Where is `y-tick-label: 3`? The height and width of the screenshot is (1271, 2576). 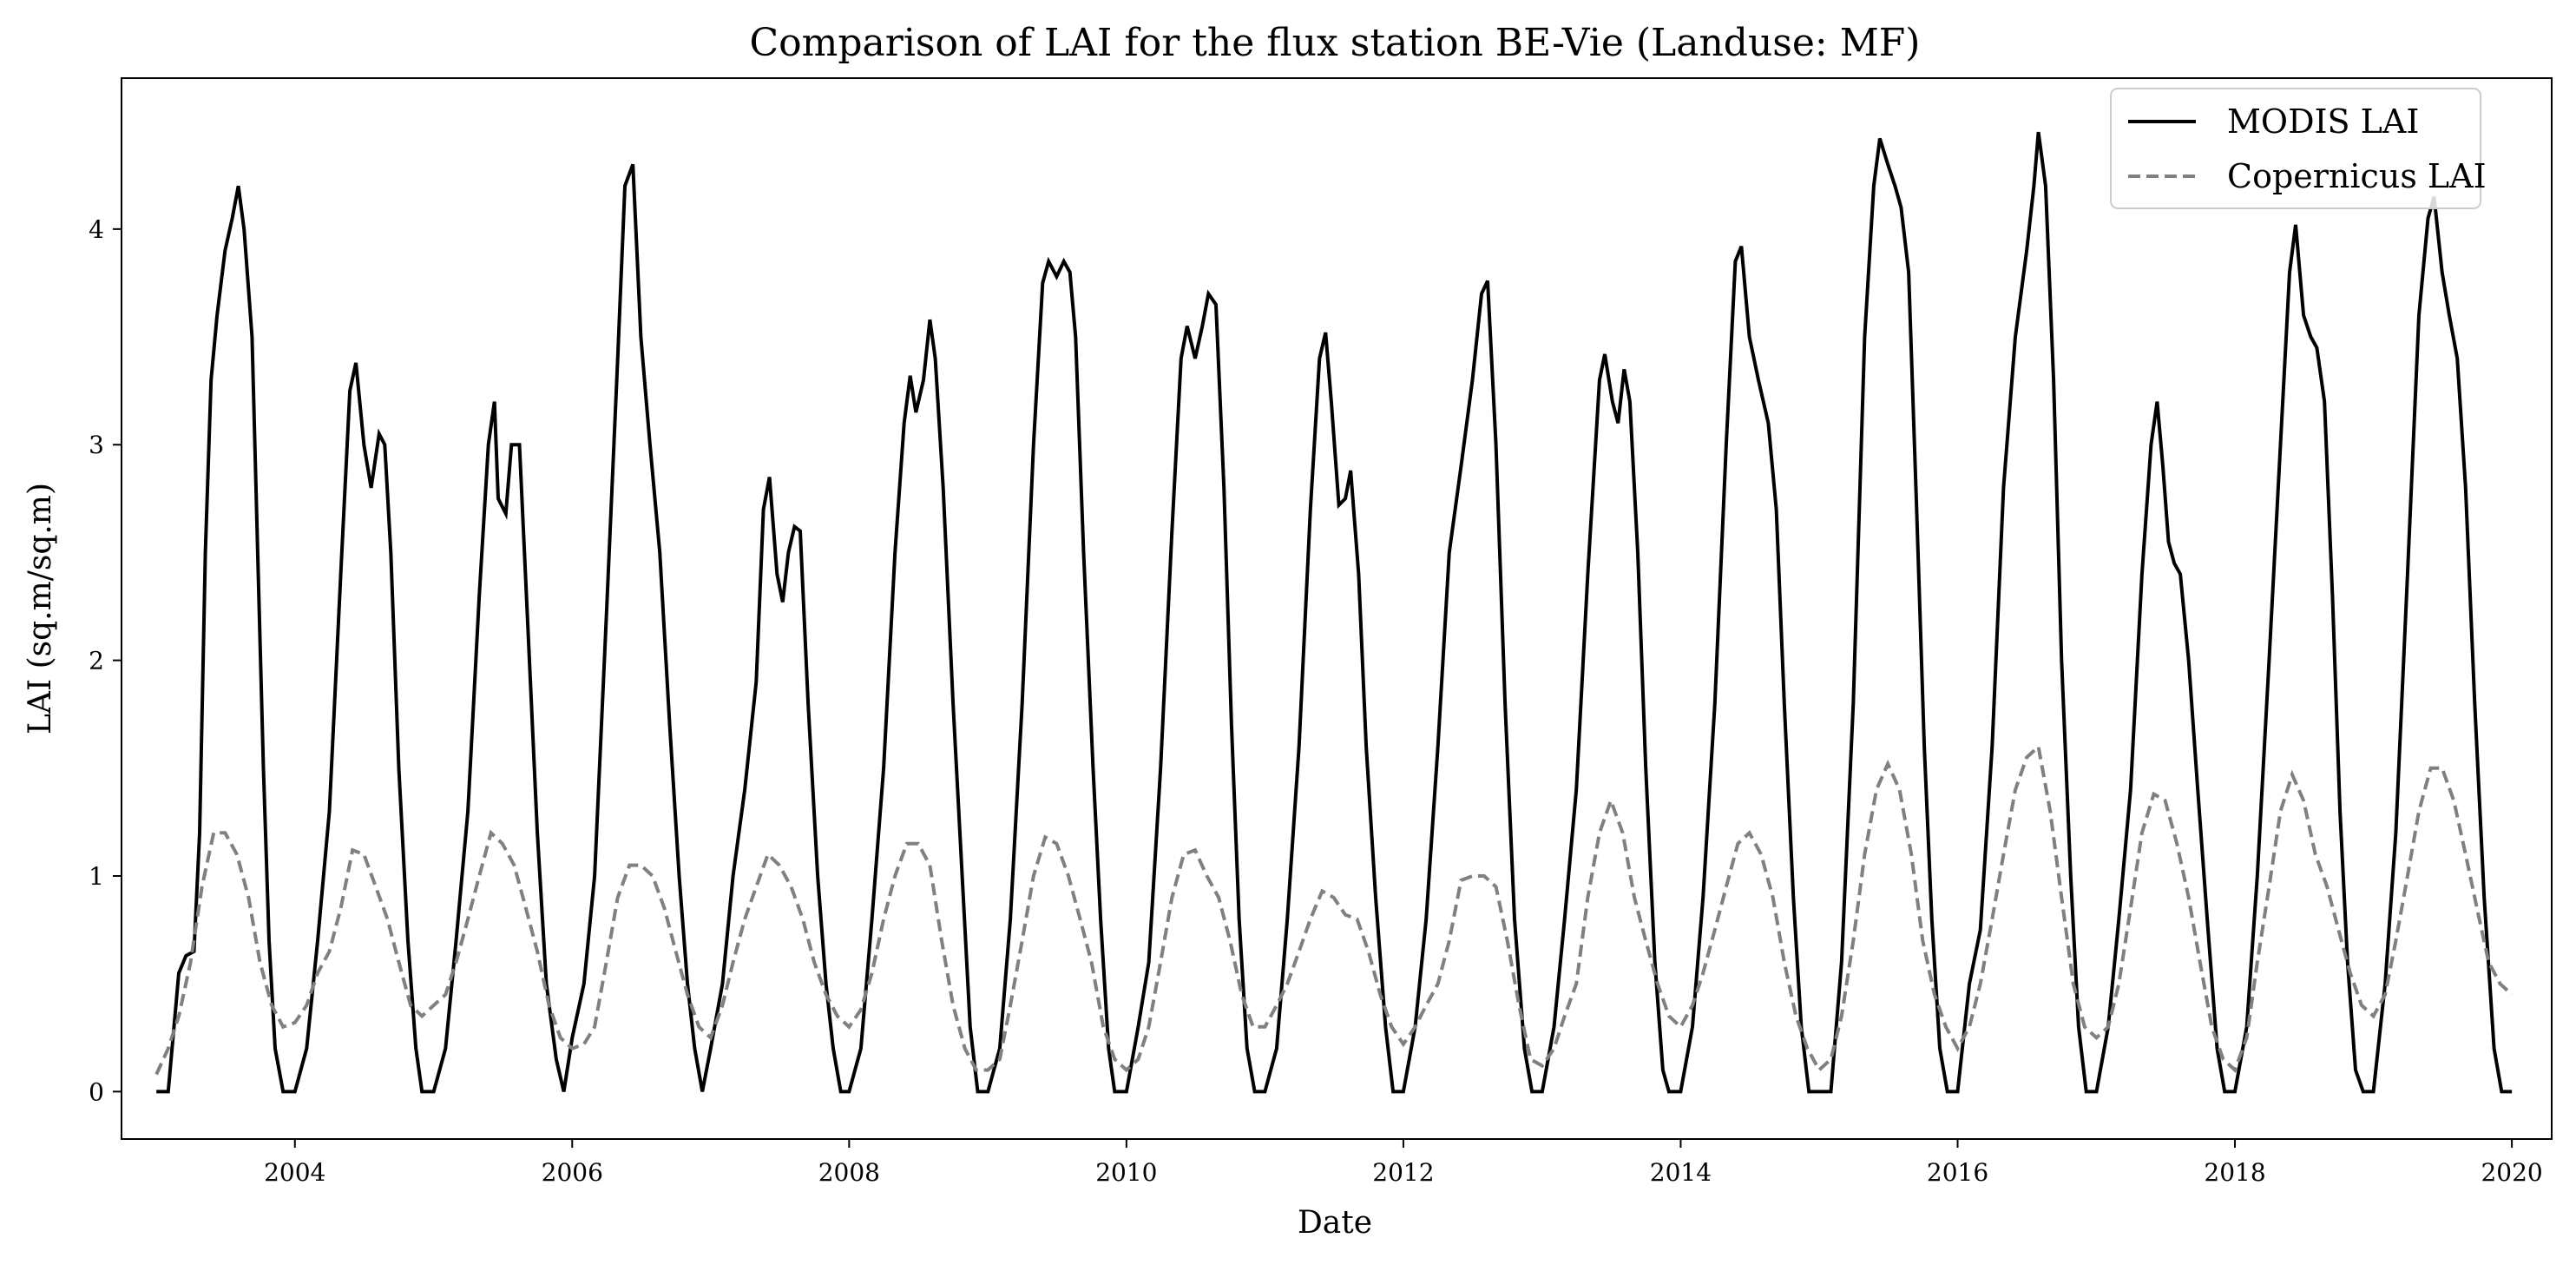 y-tick-label: 3 is located at coordinates (96, 445).